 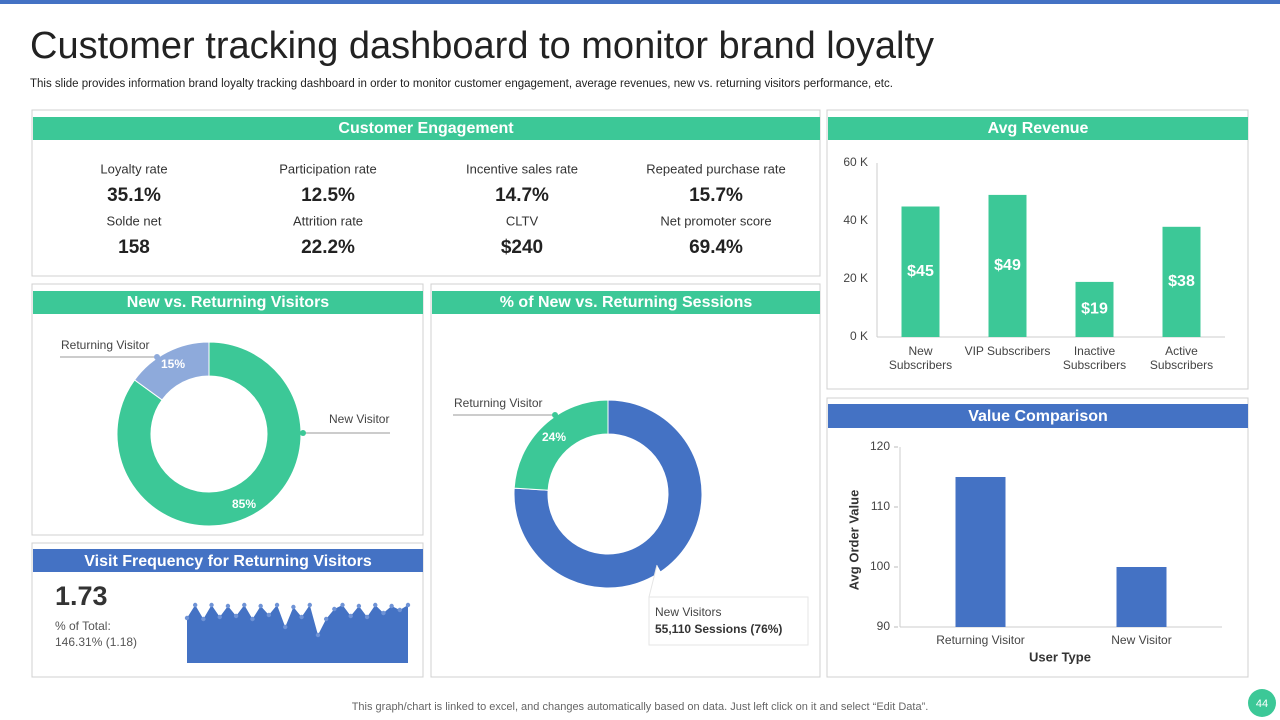 I want to click on x-tick-label: Inactive Subscribers, so click(x=1094, y=358).